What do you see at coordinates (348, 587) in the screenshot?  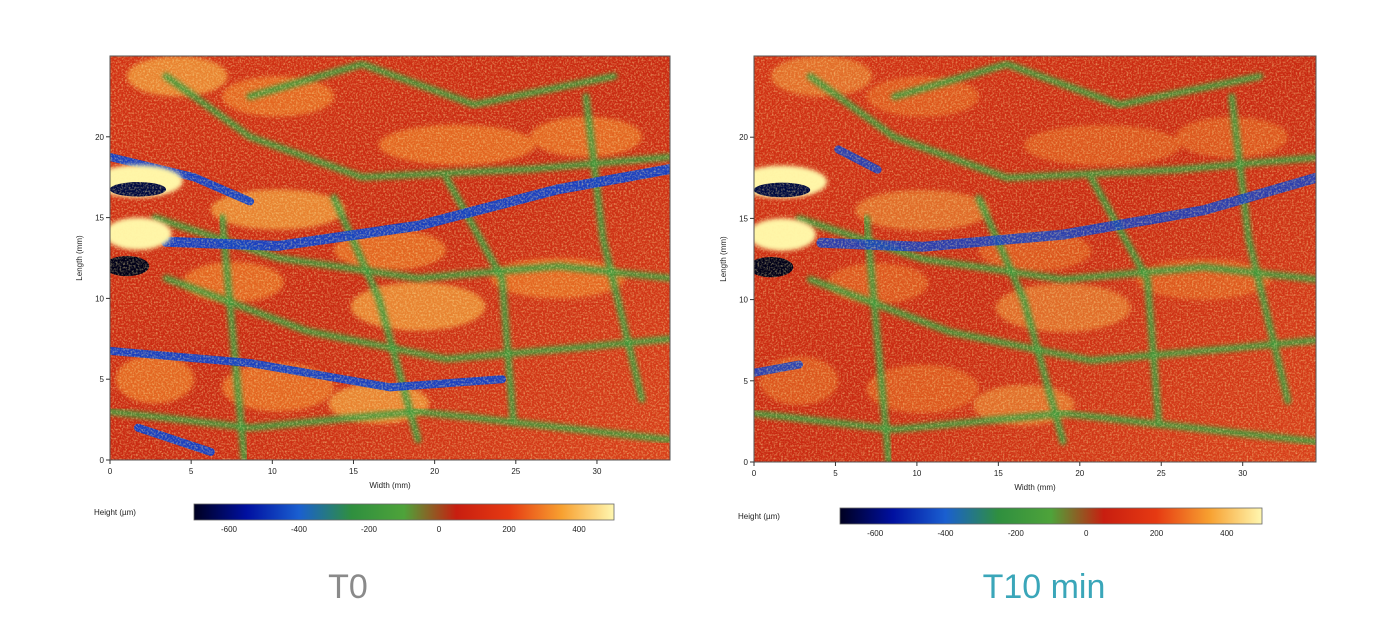 I see `caption-t0: T0` at bounding box center [348, 587].